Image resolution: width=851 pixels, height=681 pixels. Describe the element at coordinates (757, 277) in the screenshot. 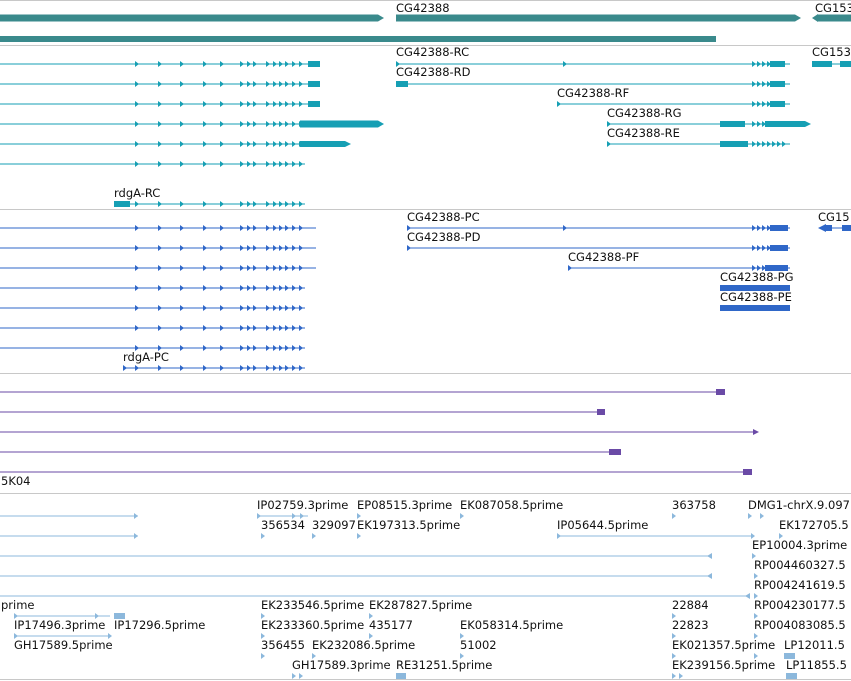

I see `protein-label: CG42388-PG` at that location.